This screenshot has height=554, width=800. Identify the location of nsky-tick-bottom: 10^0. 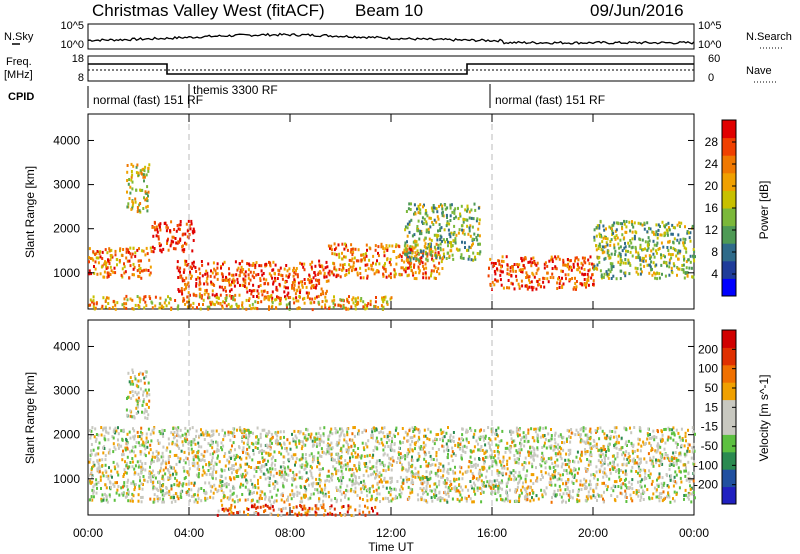
(72, 45).